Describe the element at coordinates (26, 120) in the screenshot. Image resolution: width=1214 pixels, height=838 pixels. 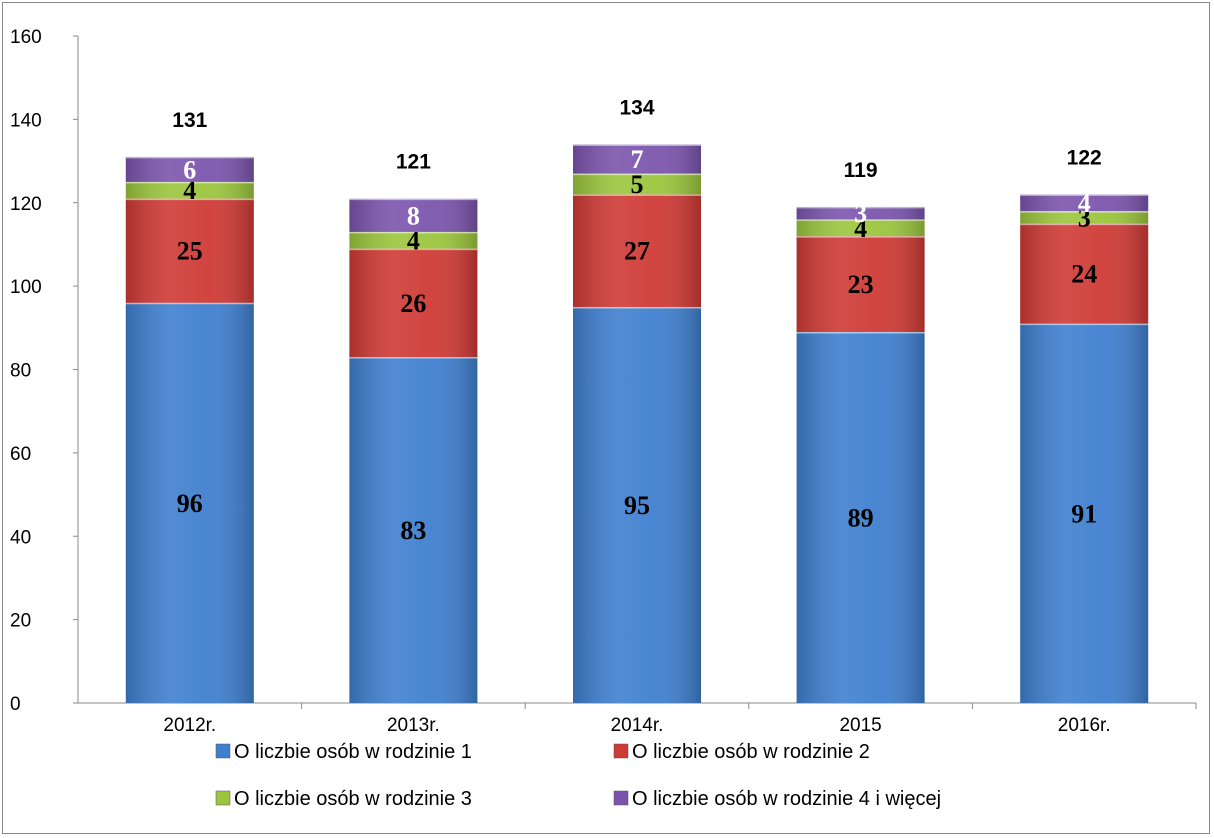
I see `y-tick-label: 140` at that location.